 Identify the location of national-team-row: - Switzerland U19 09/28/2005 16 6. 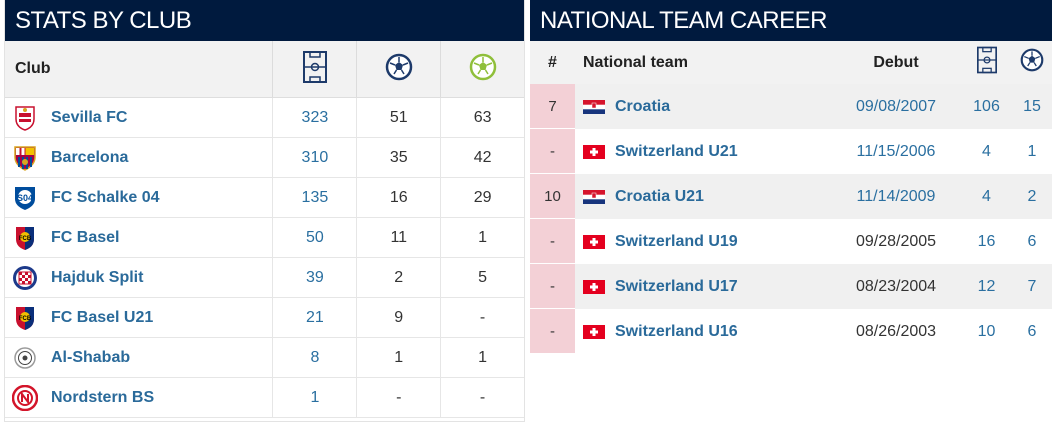
(791, 241).